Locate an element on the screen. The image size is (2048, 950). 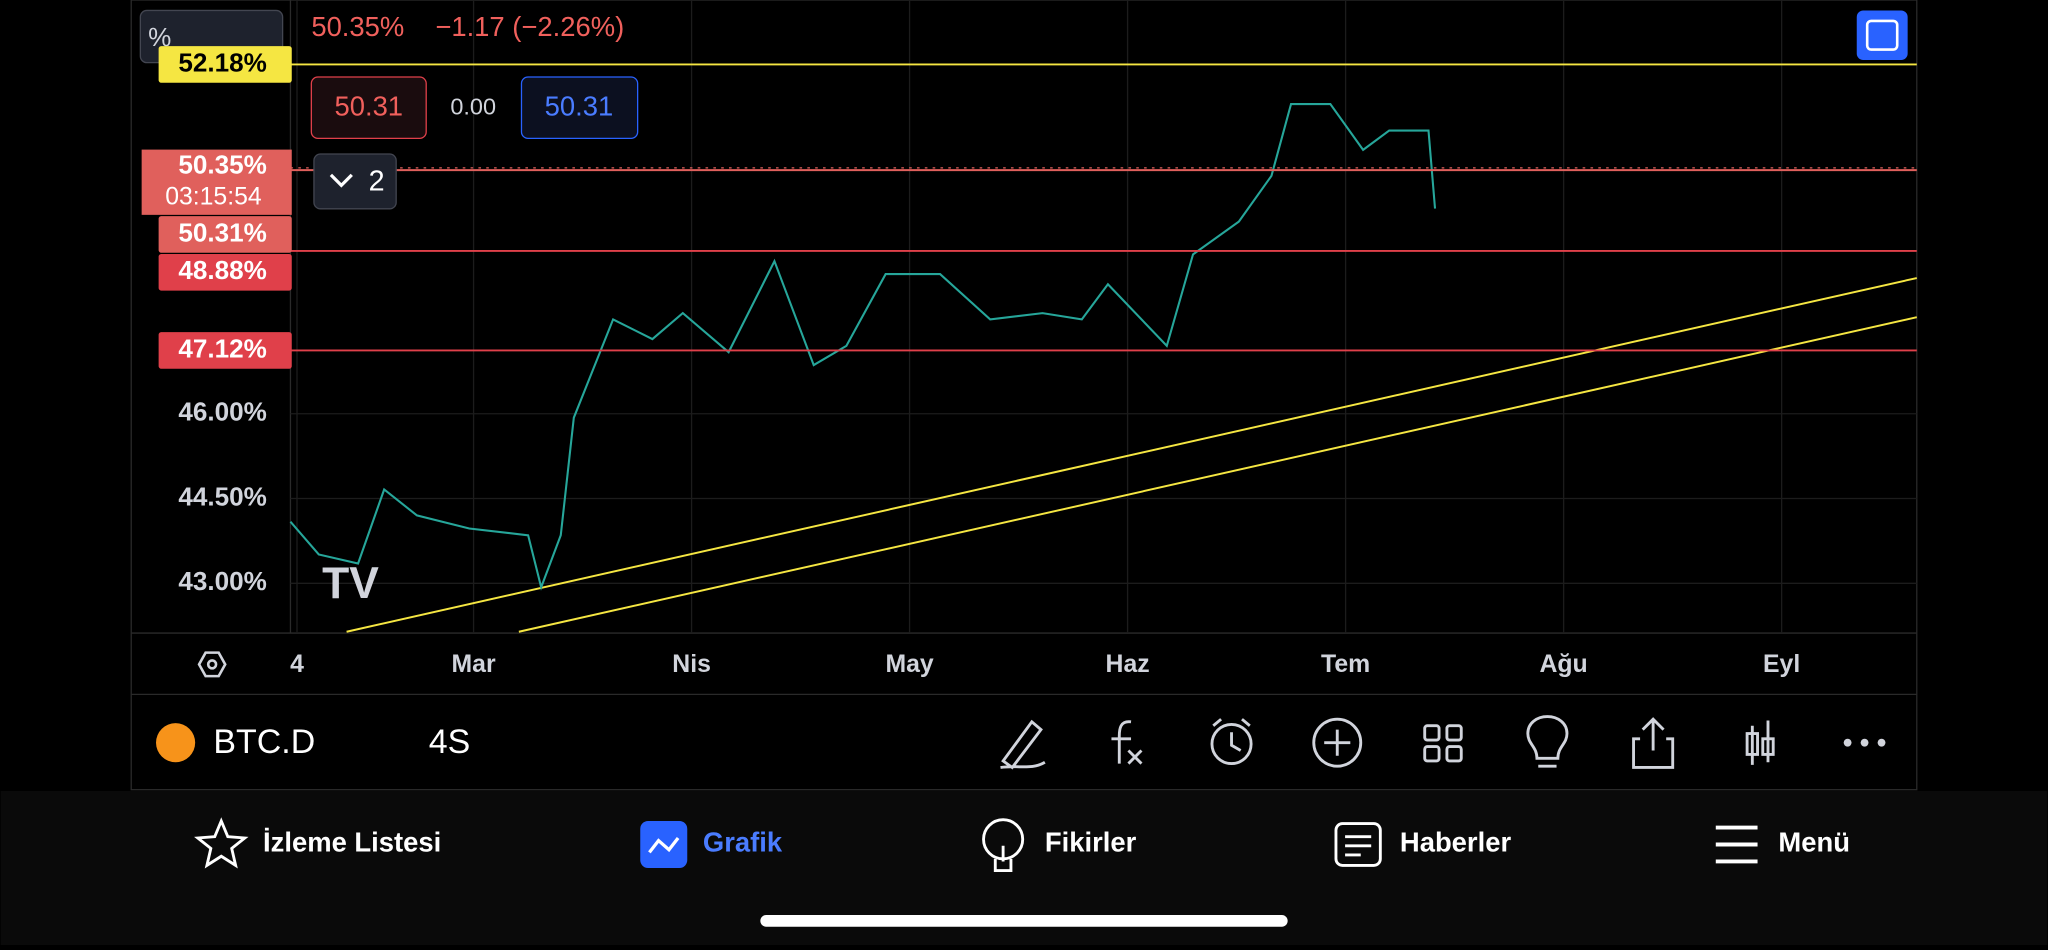
indicator-icon is located at coordinates (1127, 742).